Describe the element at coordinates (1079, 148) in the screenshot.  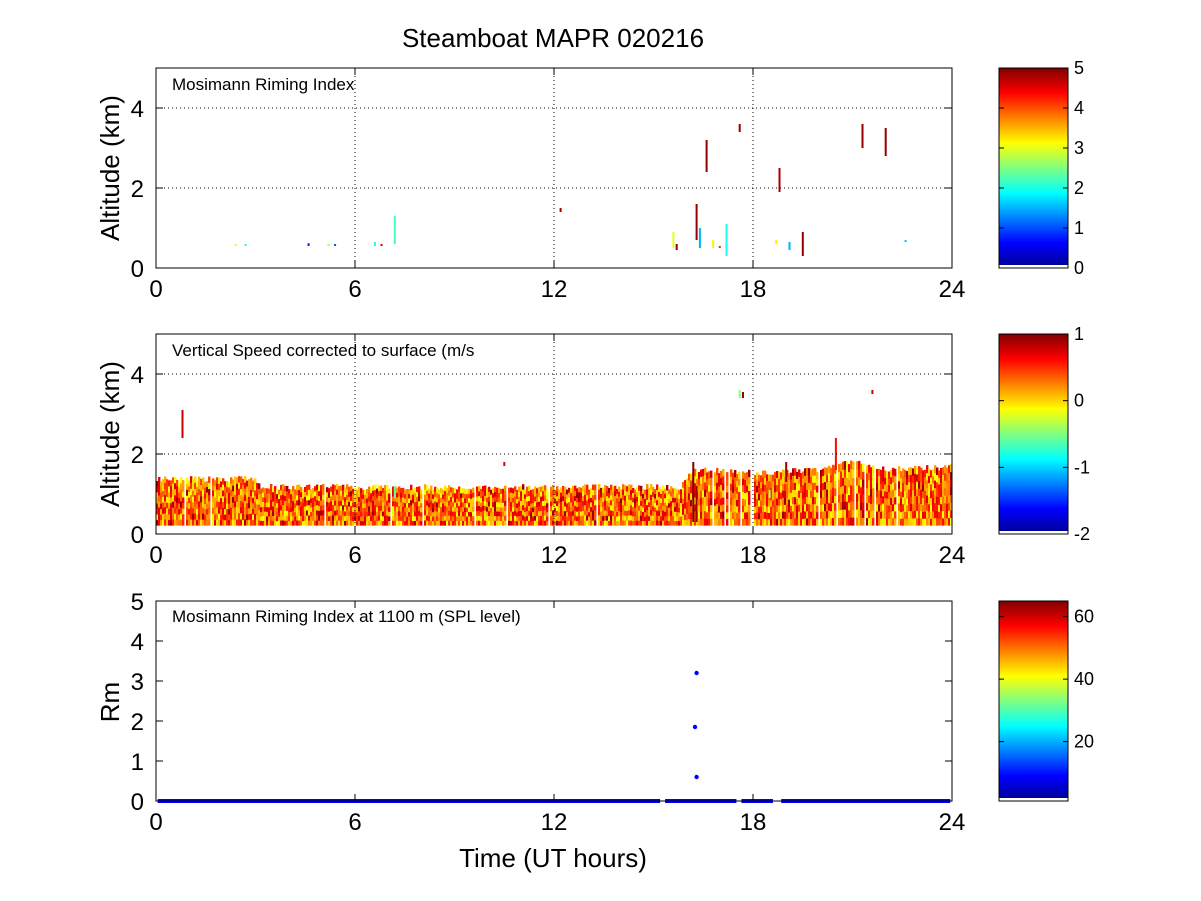
I see `colorbar-tick-label: 3` at that location.